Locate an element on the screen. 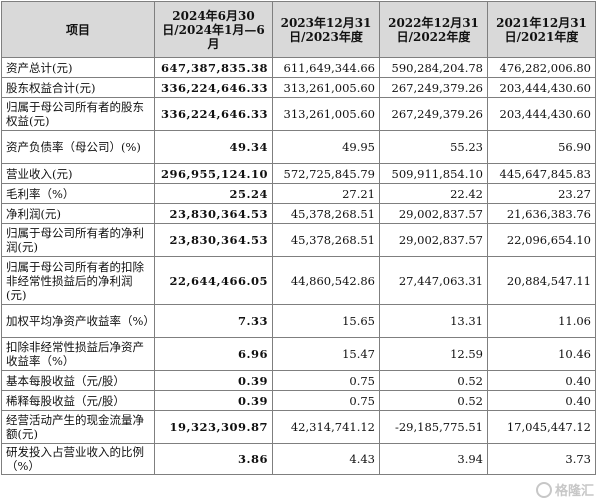  row-label: 股东权益合计(元) is located at coordinates (78, 87).